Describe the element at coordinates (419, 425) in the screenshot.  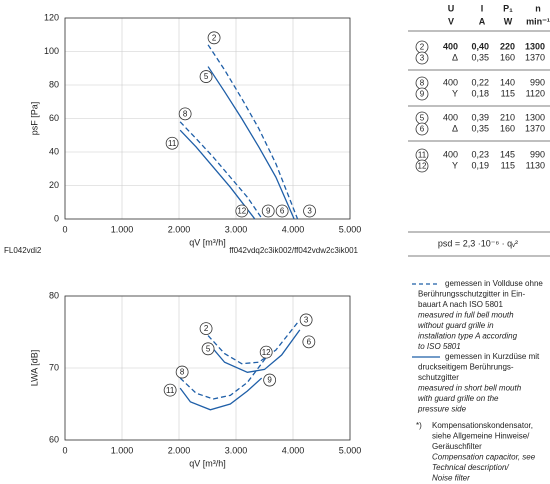
I see `footnote-marker: *)` at that location.